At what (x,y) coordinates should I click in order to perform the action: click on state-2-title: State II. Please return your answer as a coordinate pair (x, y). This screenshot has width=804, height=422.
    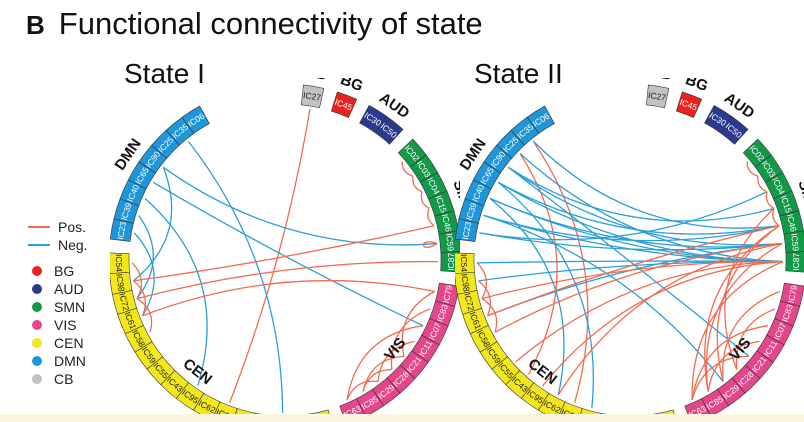
    Looking at the image, I should click on (518, 73).